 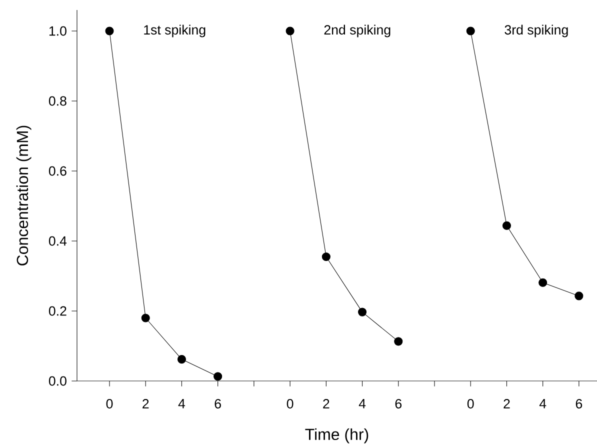 I want to click on y-tick-label: 0.2, so click(x=57, y=311).